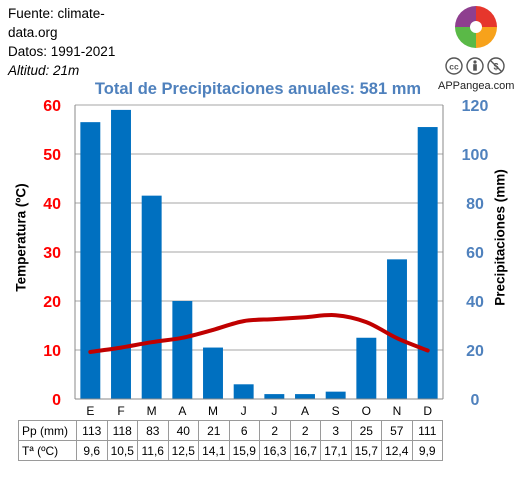 Image resolution: width=523 pixels, height=479 pixels. I want to click on y-tick-left: 10, so click(52, 351).